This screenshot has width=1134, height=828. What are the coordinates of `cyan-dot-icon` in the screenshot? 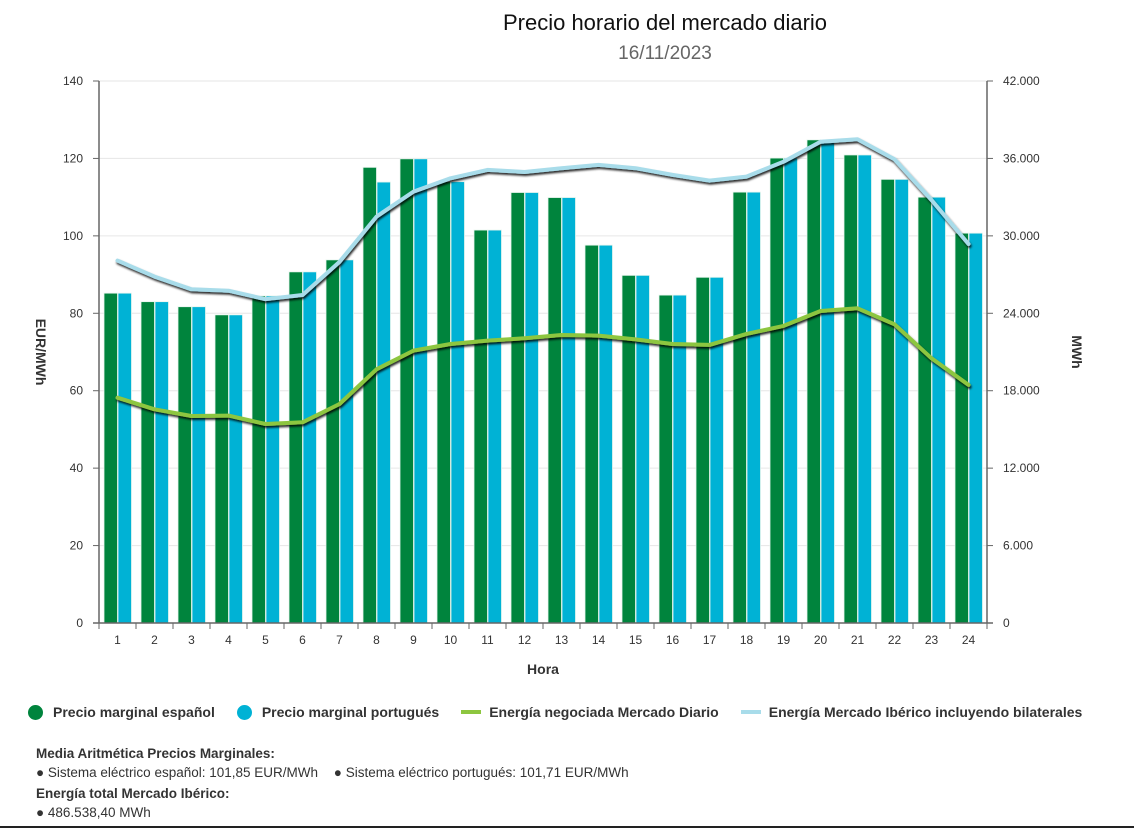 It's located at (244, 712).